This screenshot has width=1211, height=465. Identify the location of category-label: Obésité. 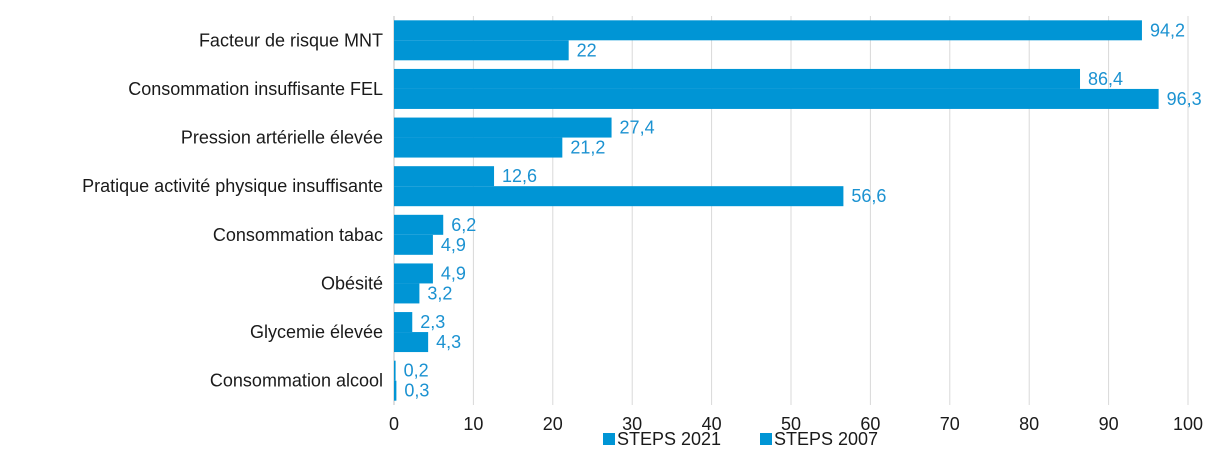
(352, 283).